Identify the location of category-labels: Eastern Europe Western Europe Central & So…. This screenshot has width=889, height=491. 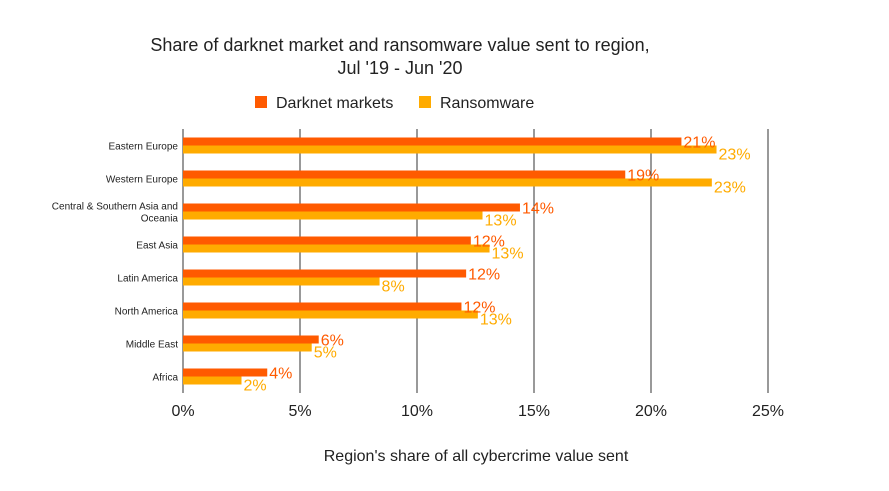
(115, 263).